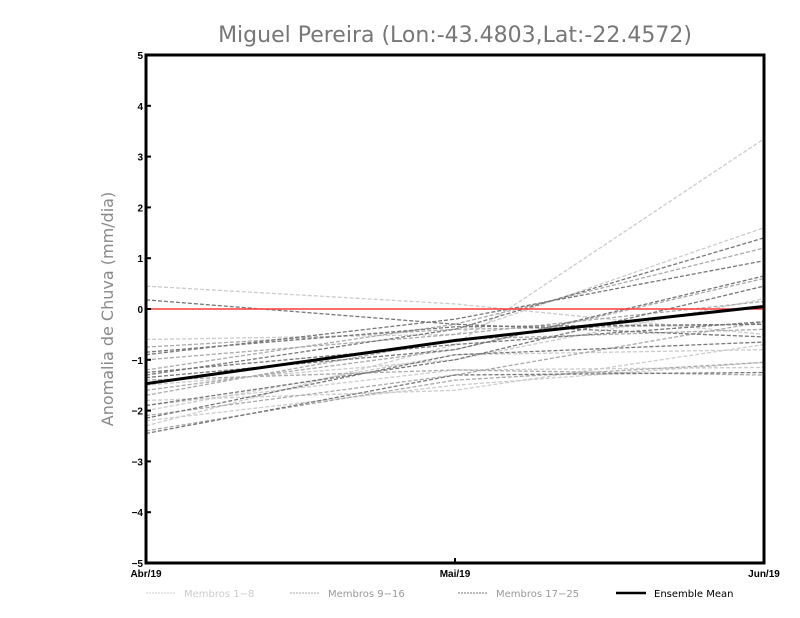 The height and width of the screenshot is (618, 800). Describe the element at coordinates (366, 594) in the screenshot. I see `legend-label: Membros 9−16` at that location.